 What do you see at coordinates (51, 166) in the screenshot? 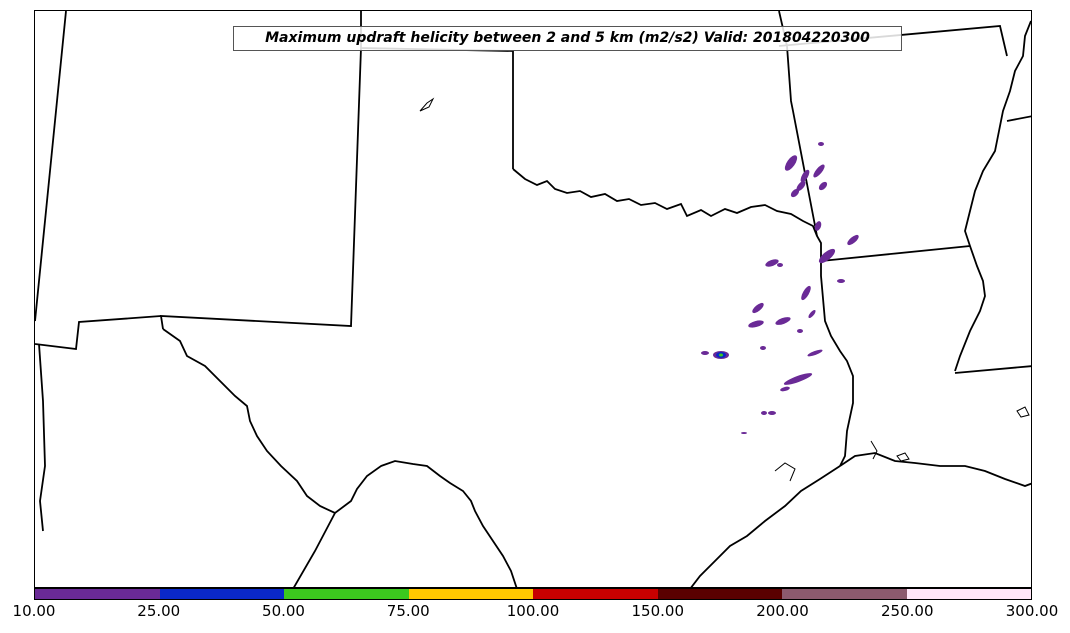
I see `border-nm-west` at bounding box center [51, 166].